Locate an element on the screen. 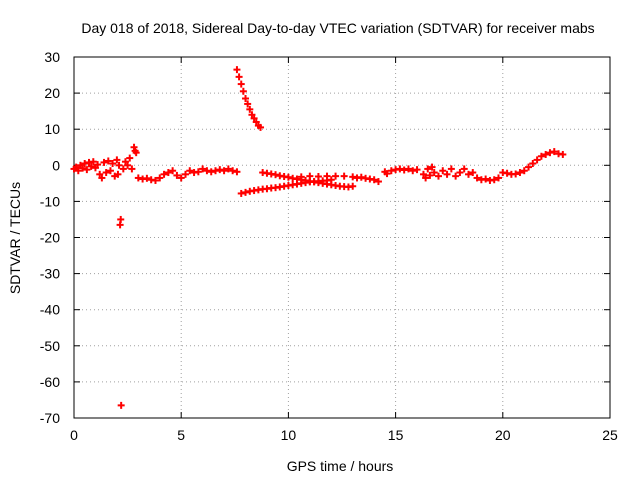 The width and height of the screenshot is (640, 480). x-tick-label: 20 is located at coordinates (503, 435).